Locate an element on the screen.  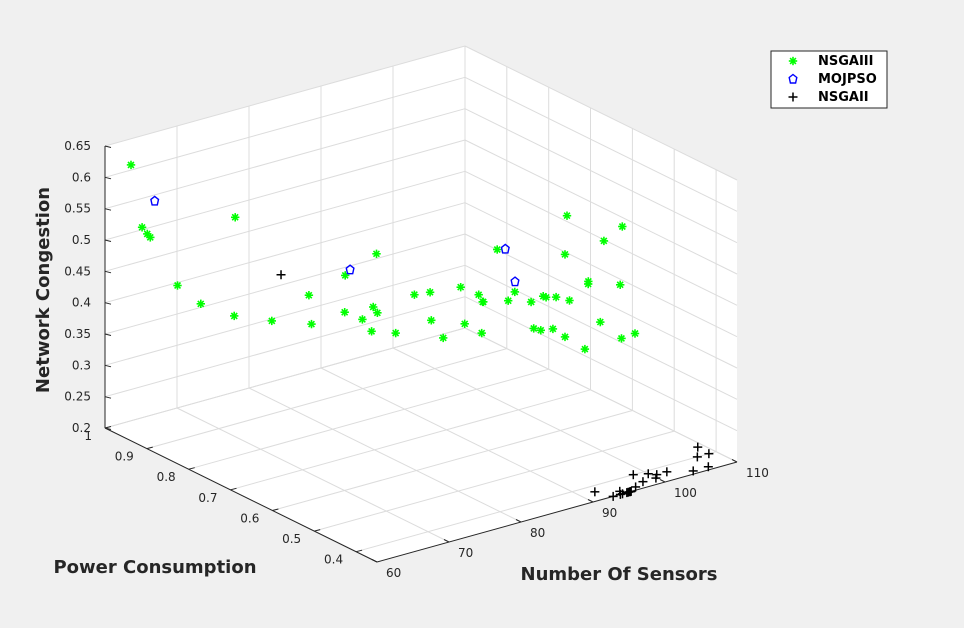
y-axis-line is located at coordinates (241, 495).